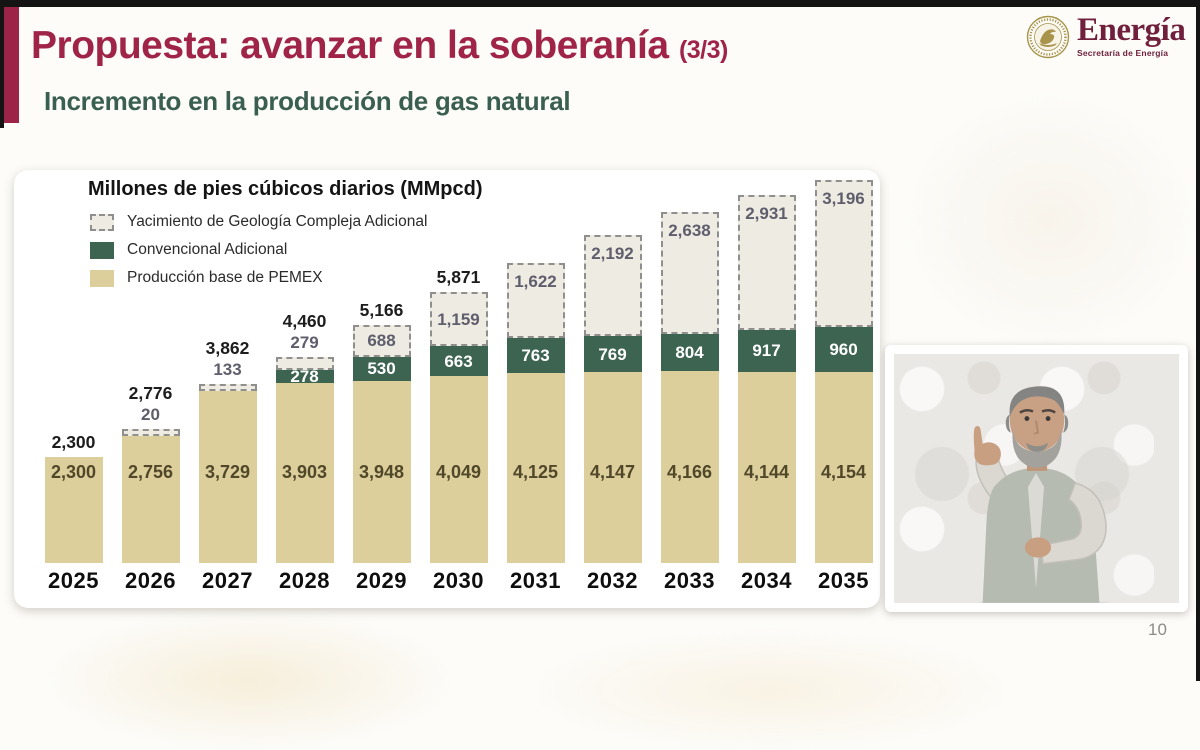 The width and height of the screenshot is (1200, 750). Describe the element at coordinates (381, 431) in the screenshot. I see `stacked-bar-2029: 688 530 3,948 5,166` at that location.